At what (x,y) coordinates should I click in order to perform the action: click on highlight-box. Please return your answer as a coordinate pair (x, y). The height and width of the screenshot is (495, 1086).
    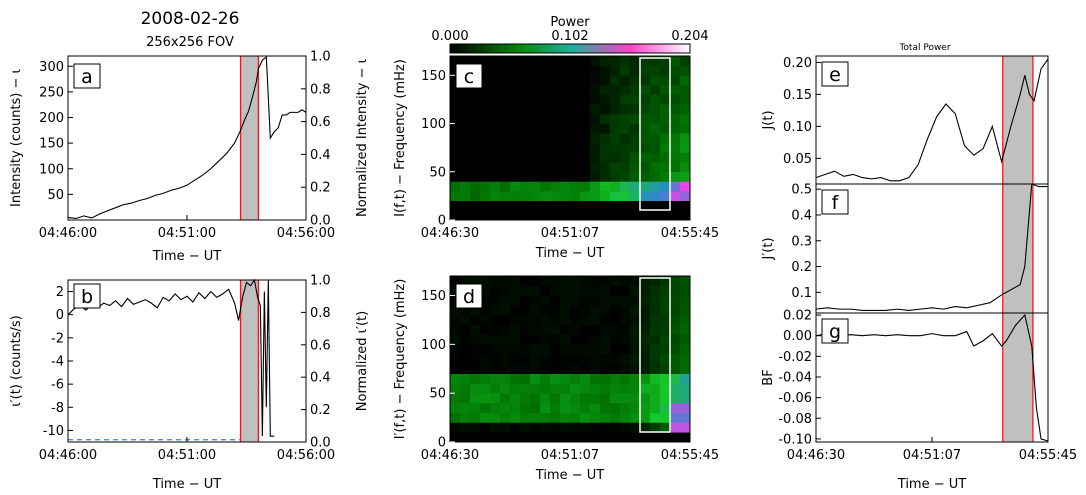
    Looking at the image, I should click on (655, 355).